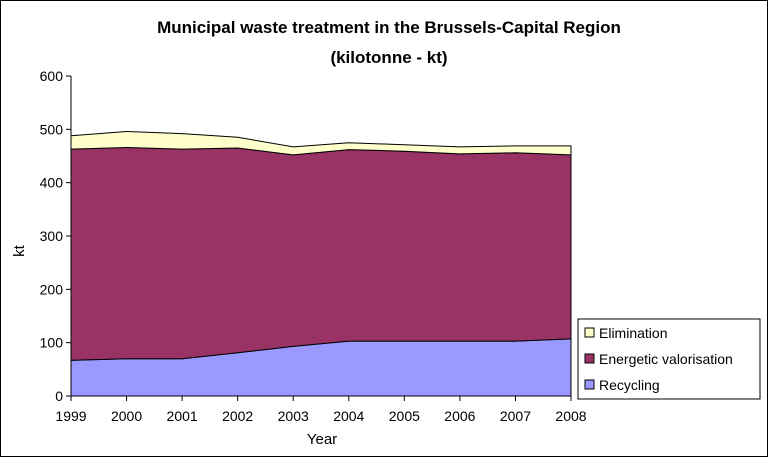 The image size is (768, 457). What do you see at coordinates (237, 416) in the screenshot?
I see `x-tick-label: 2002` at bounding box center [237, 416].